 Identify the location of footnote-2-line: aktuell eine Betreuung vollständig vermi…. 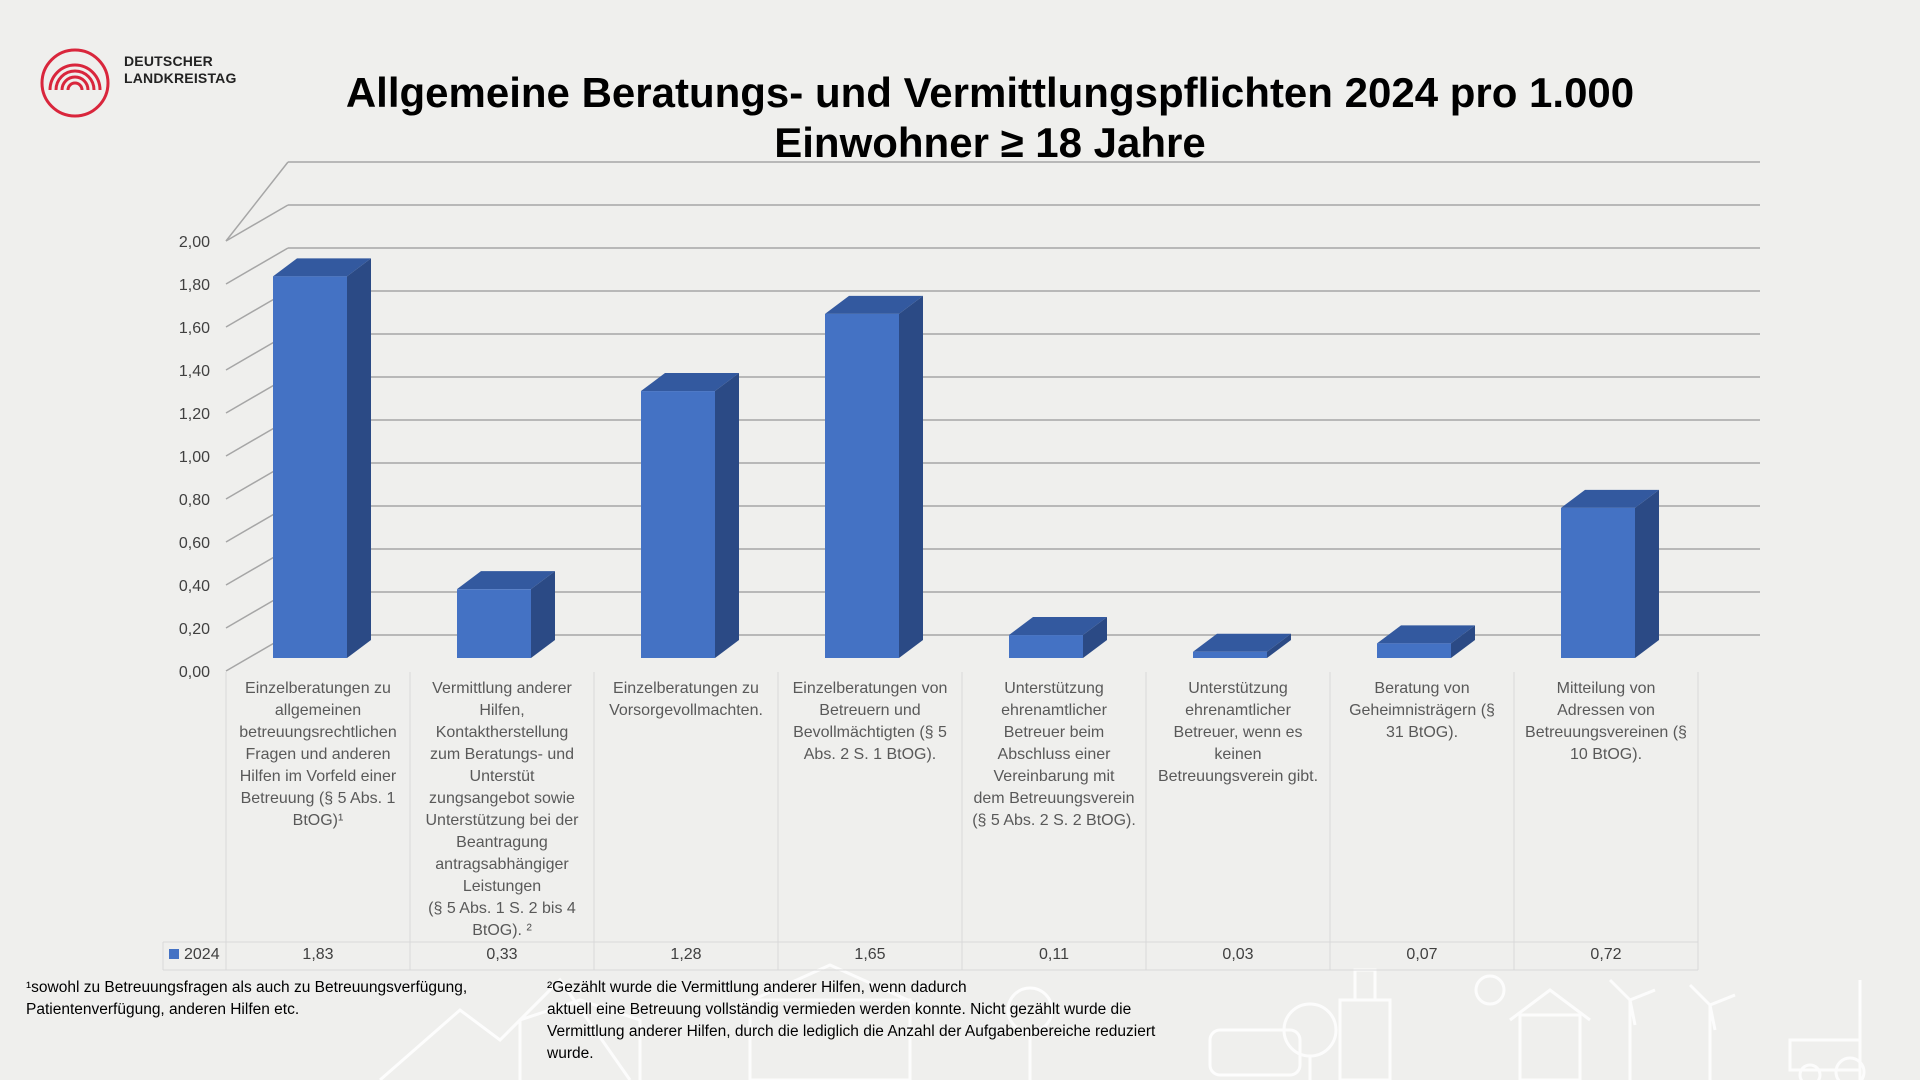
(839, 1009).